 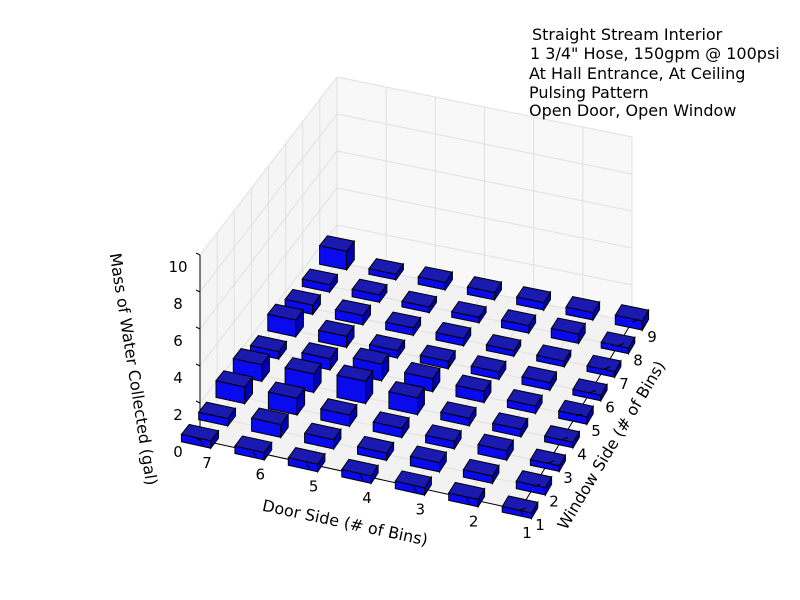 What do you see at coordinates (207, 463) in the screenshot?
I see `x-tick-label: 7` at bounding box center [207, 463].